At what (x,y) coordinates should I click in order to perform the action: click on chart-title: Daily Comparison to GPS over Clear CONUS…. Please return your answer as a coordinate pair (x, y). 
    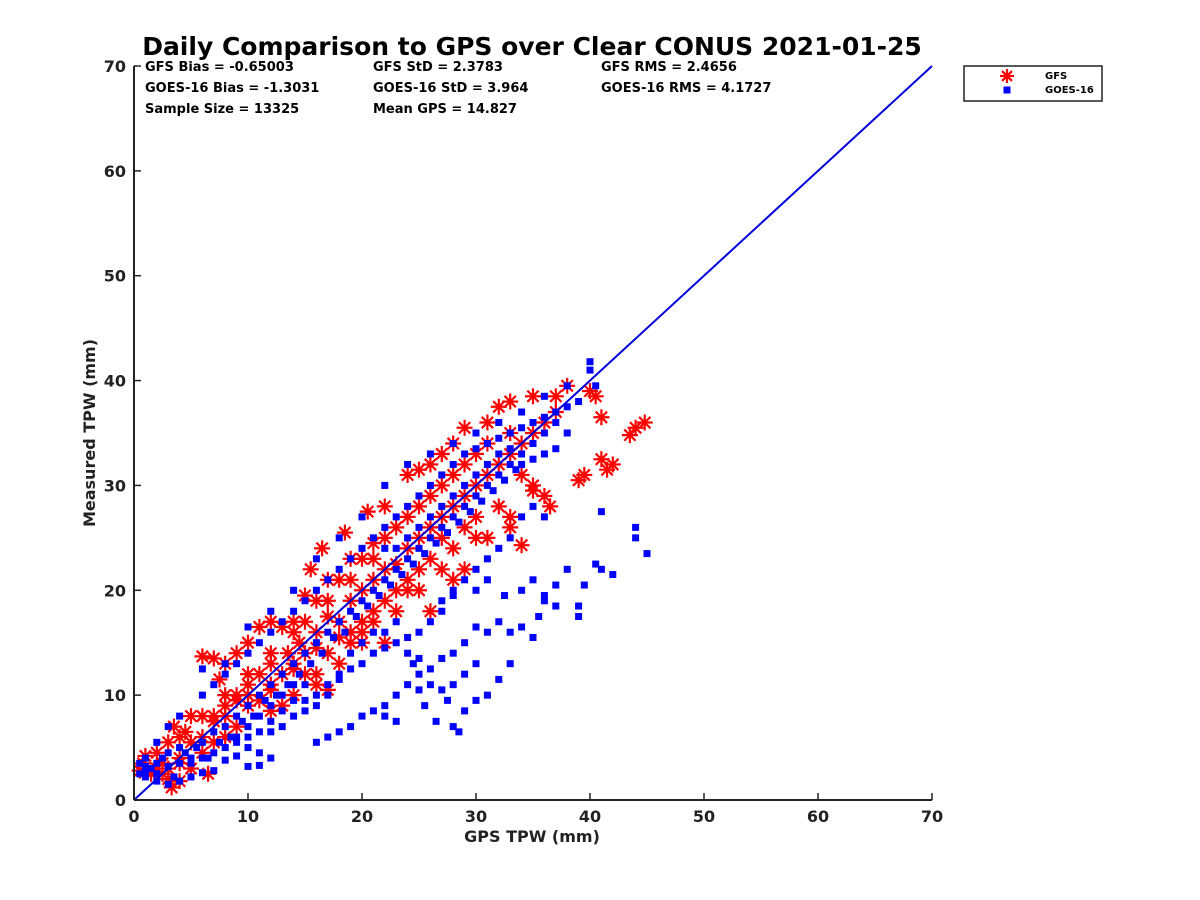
    Looking at the image, I should click on (532, 46).